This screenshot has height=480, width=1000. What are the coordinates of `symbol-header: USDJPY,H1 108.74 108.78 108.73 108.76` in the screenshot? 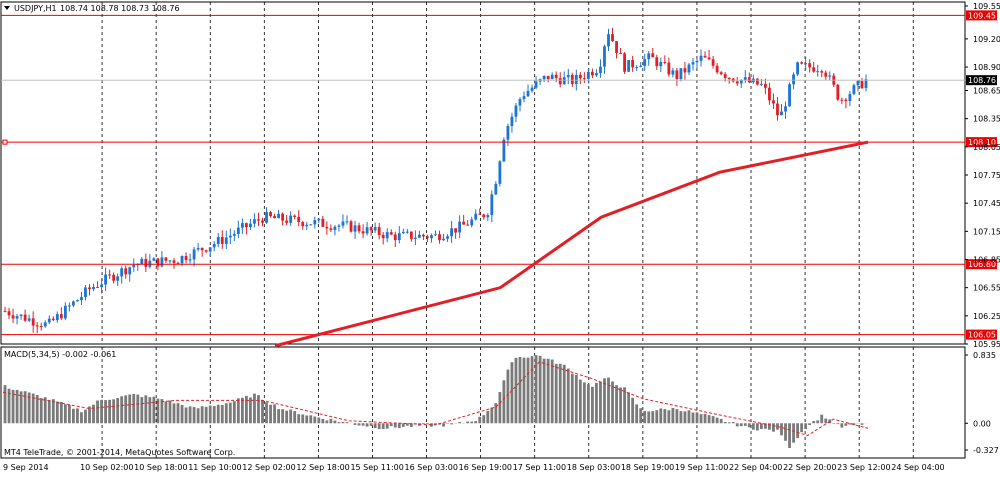 It's located at (92, 8).